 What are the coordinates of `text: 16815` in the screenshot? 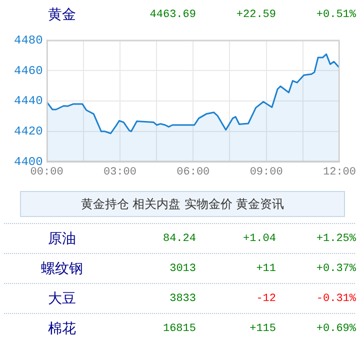 It's located at (179, 328).